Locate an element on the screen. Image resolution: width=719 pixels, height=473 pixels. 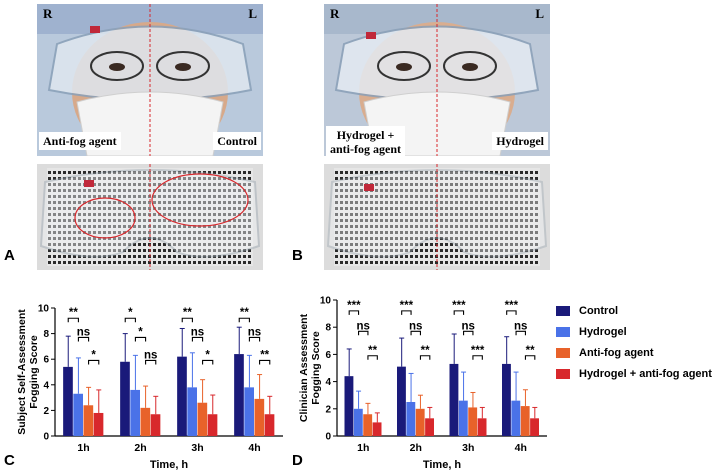
side-letter-l: L is located at coordinates (252, 13).